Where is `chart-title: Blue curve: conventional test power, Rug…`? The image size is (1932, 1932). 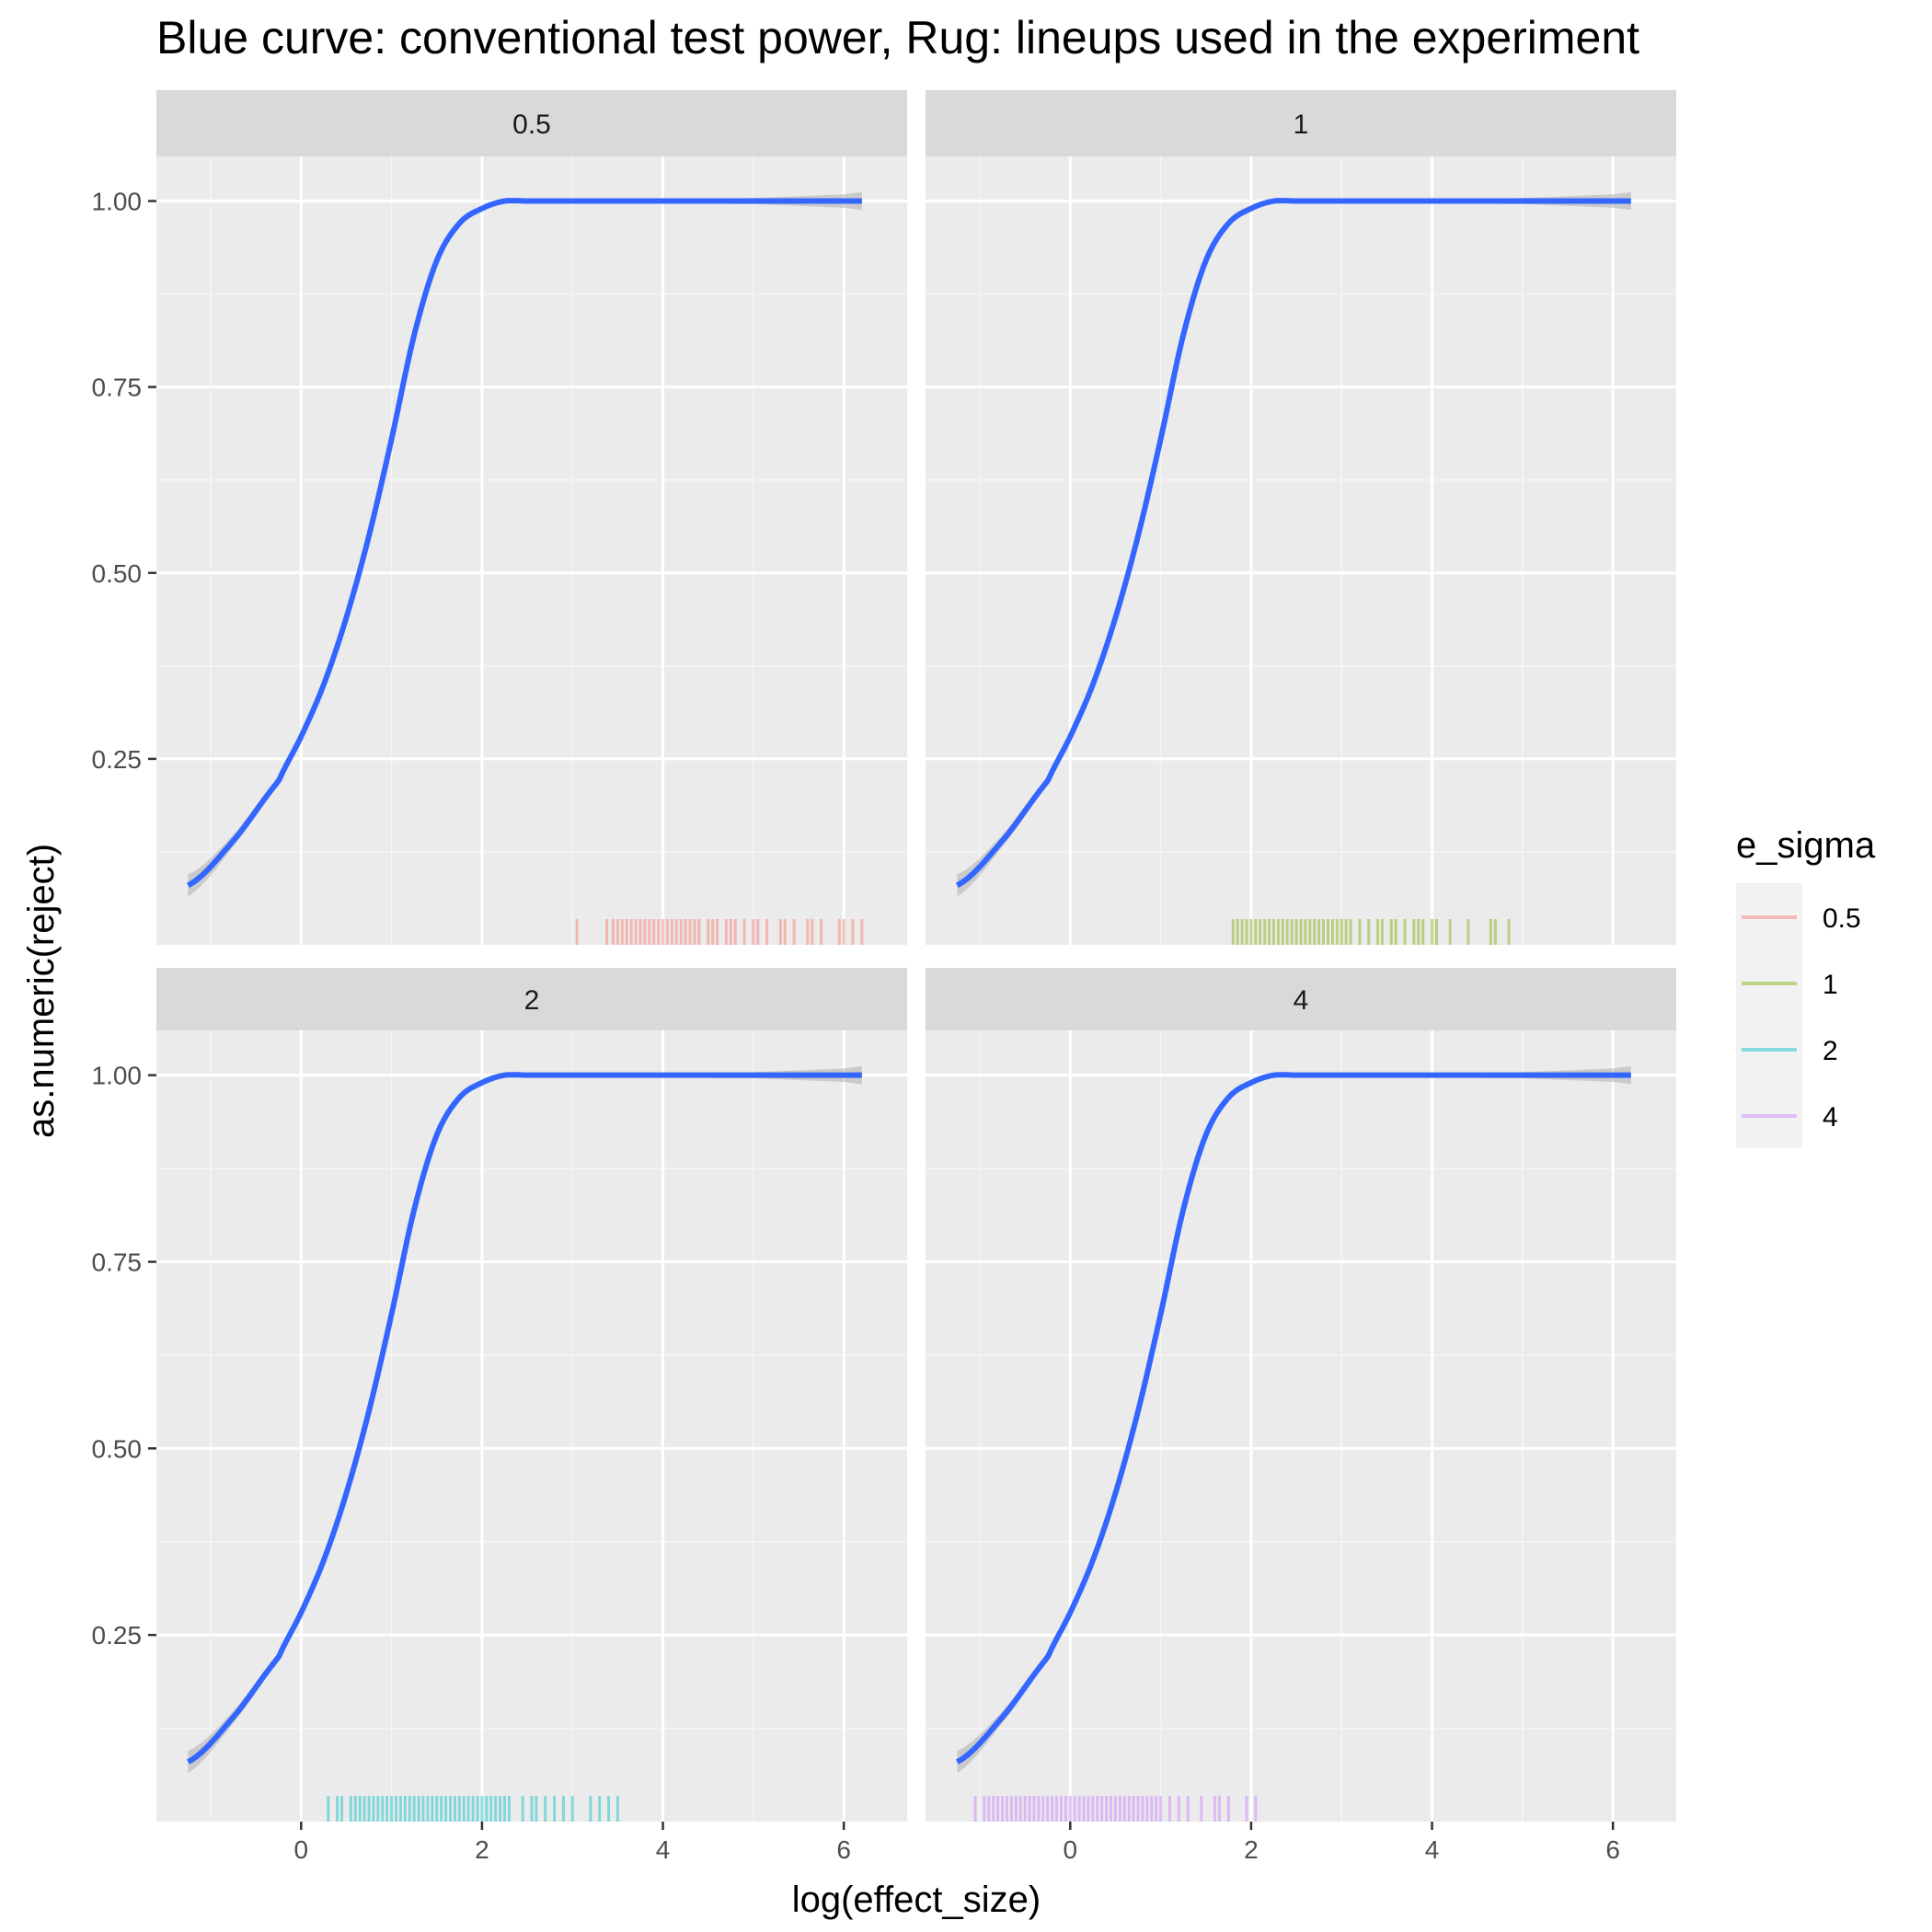 chart-title: Blue curve: conventional test power, Rug… is located at coordinates (897, 37).